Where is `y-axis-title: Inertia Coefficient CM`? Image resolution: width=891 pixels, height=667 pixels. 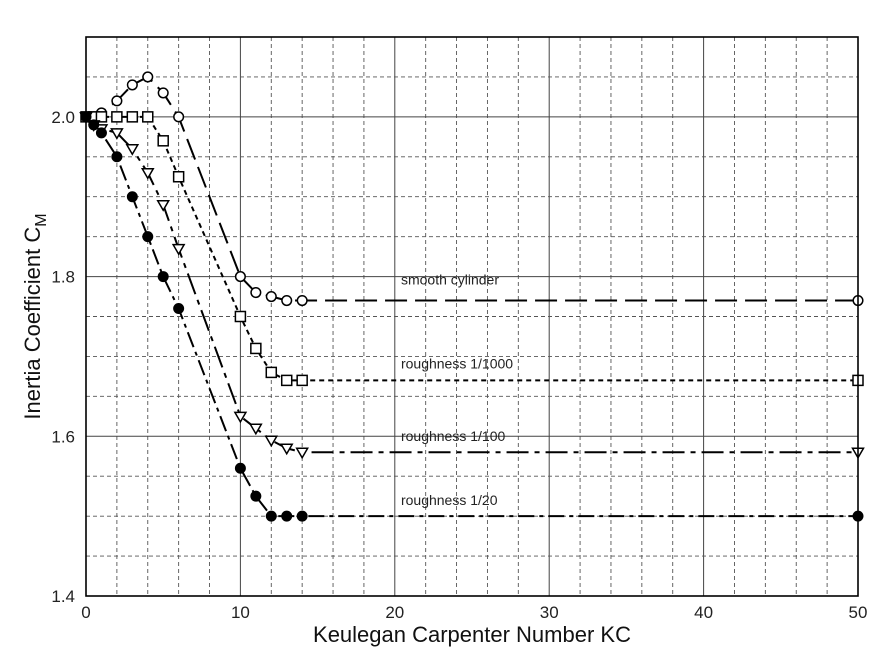
y-axis-title: Inertia Coefficient CM is located at coordinates (35, 316).